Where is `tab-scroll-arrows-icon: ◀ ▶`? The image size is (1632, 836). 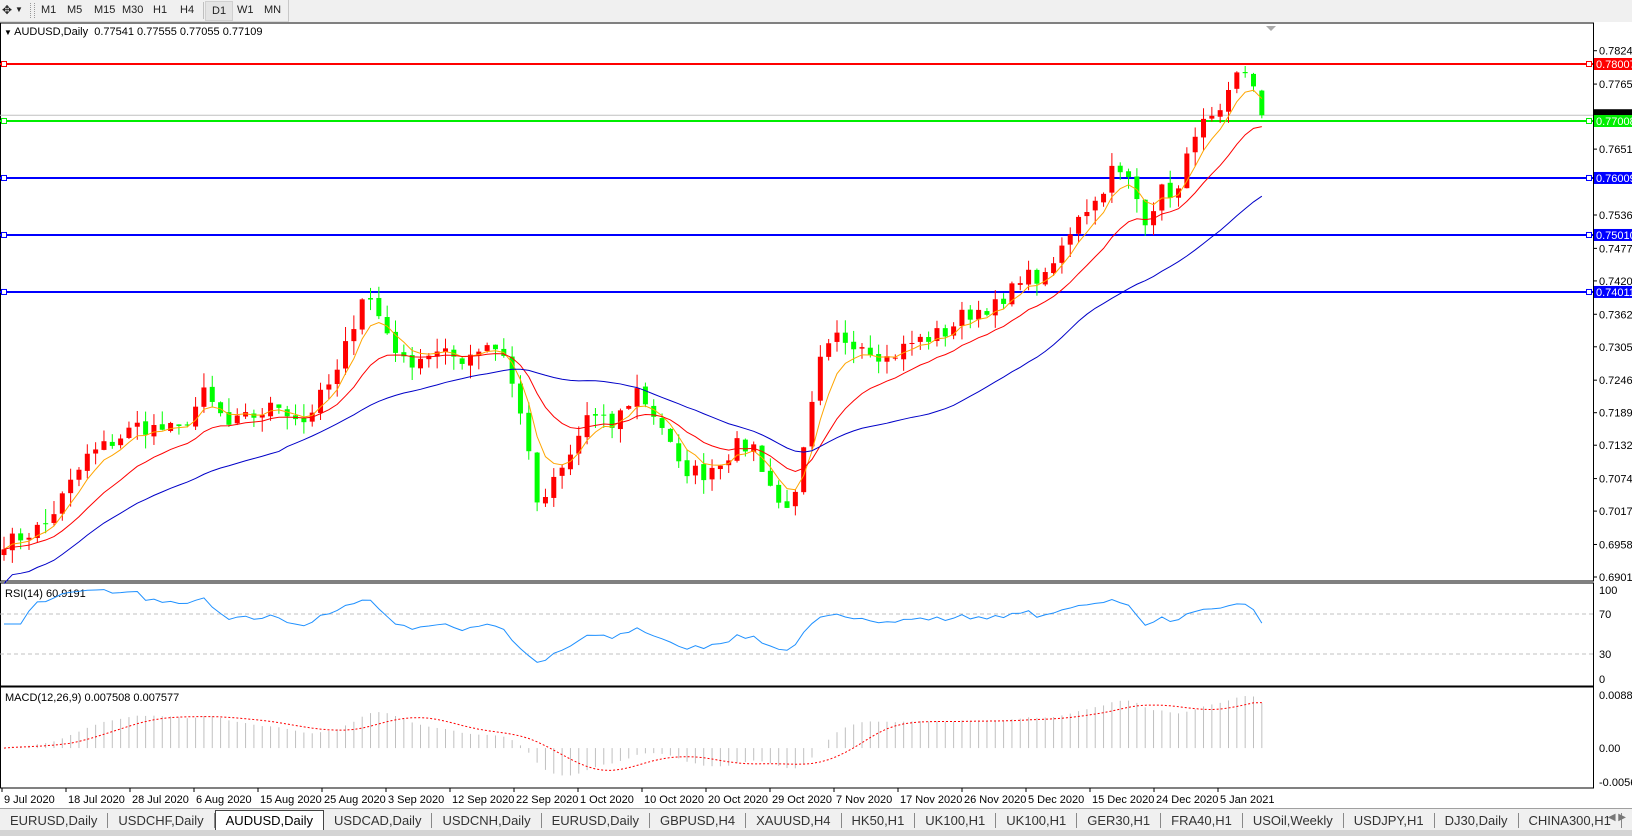 tab-scroll-arrows-icon: ◀ ▶ is located at coordinates (1616, 817).